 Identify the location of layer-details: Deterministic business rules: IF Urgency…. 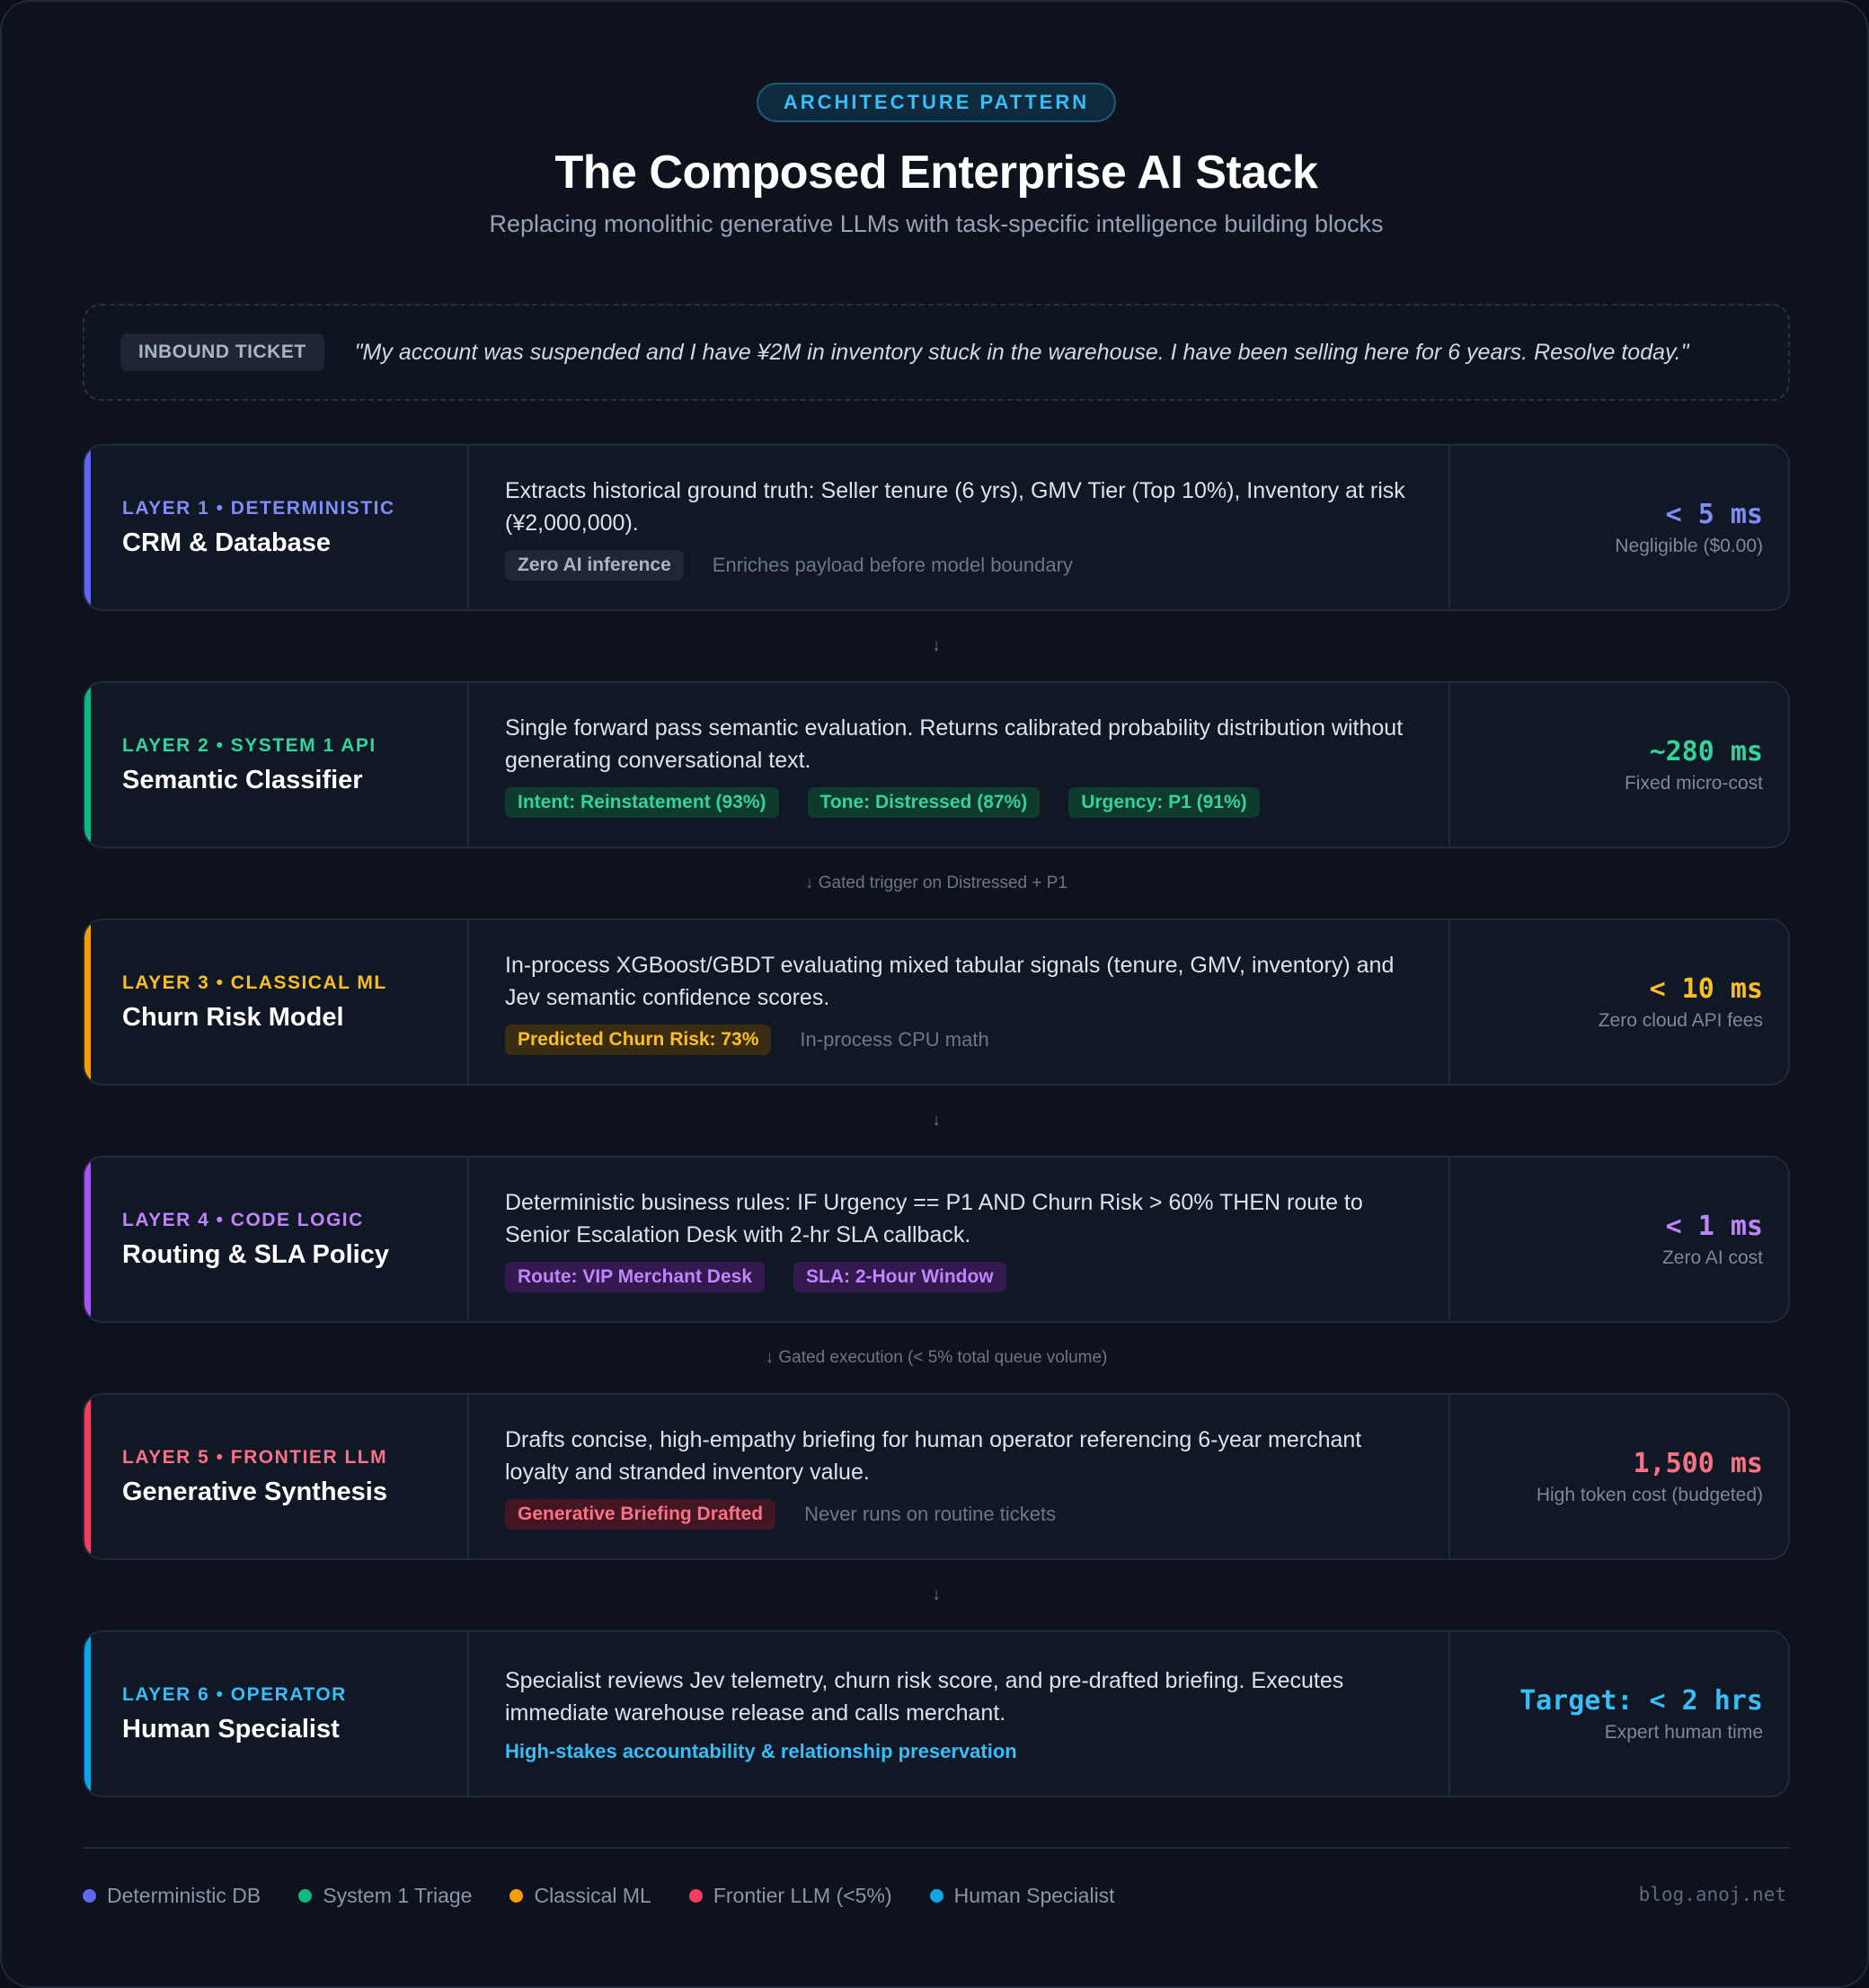
(960, 1239).